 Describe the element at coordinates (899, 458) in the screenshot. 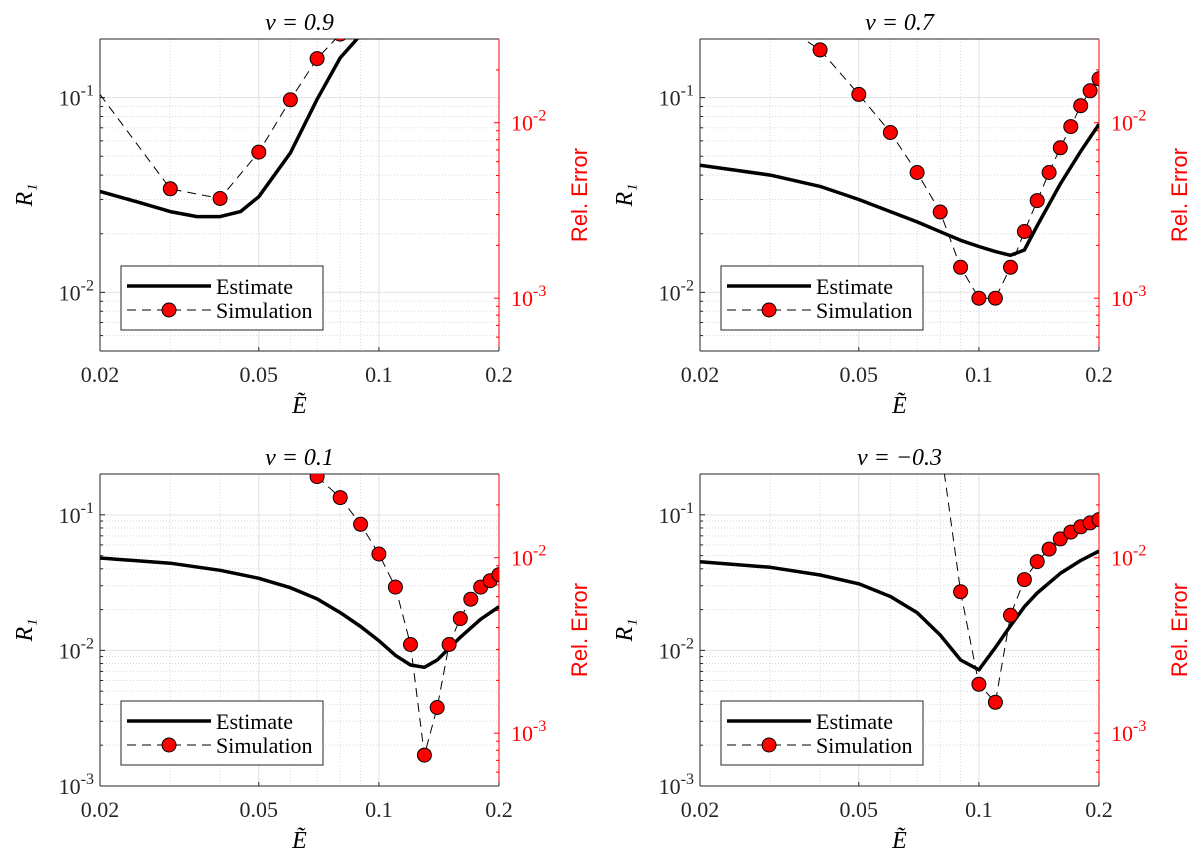

I see `chart-title: ν = −0.3` at that location.